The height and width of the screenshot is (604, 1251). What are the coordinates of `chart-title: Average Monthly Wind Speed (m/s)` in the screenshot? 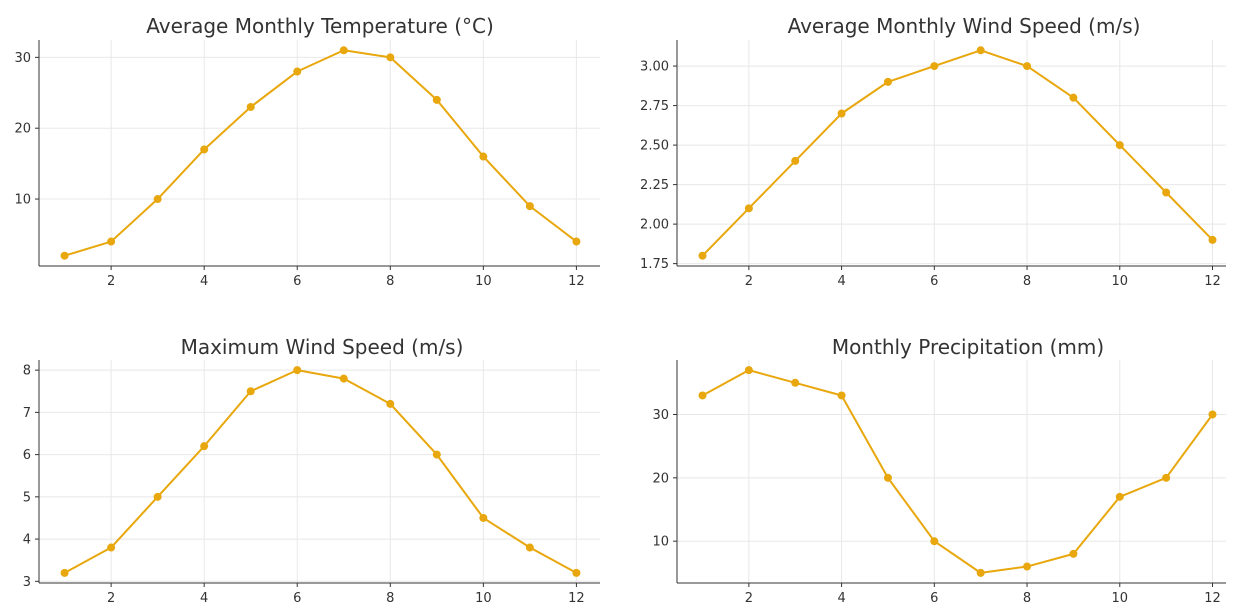 It's located at (964, 26).